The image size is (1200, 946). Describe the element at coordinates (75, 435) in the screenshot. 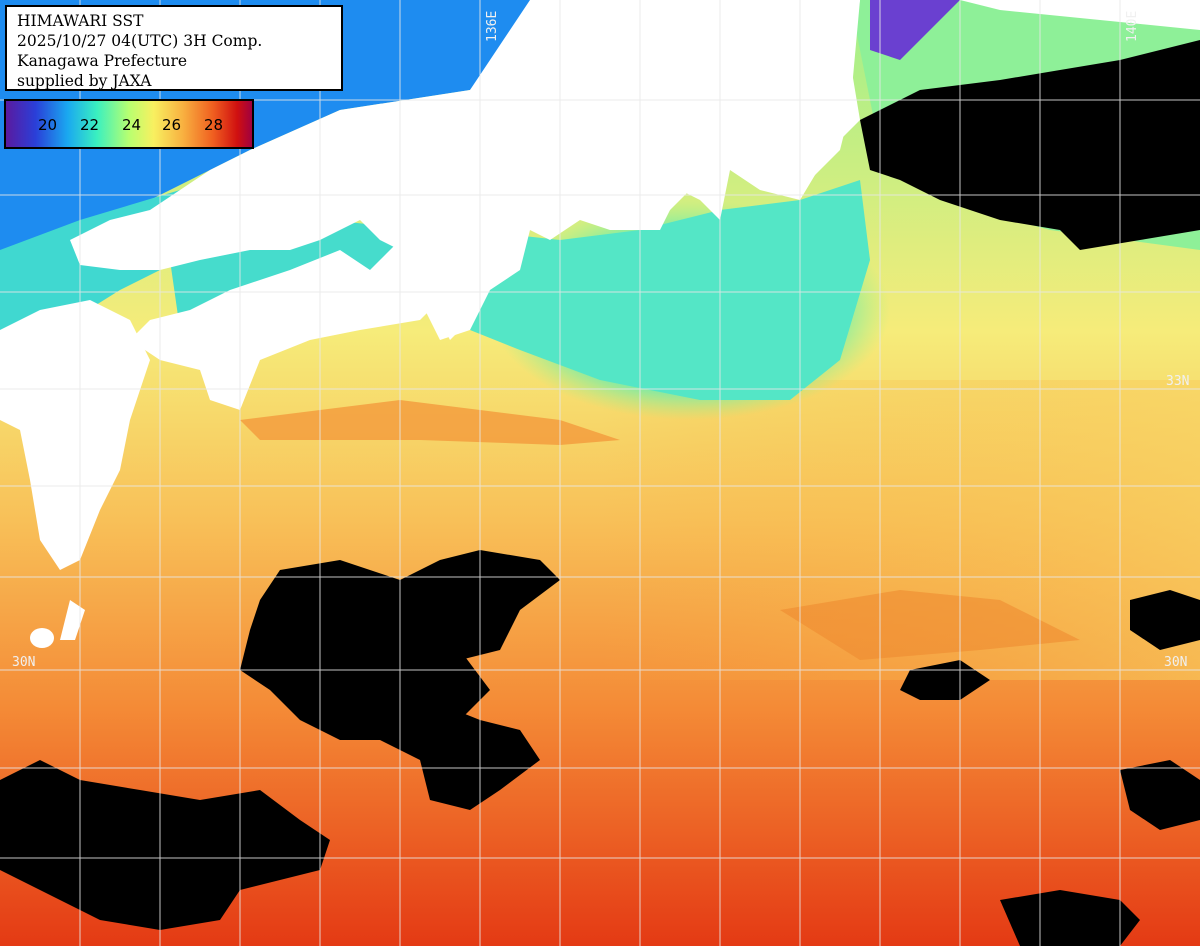

I see `land-kyushu` at that location.